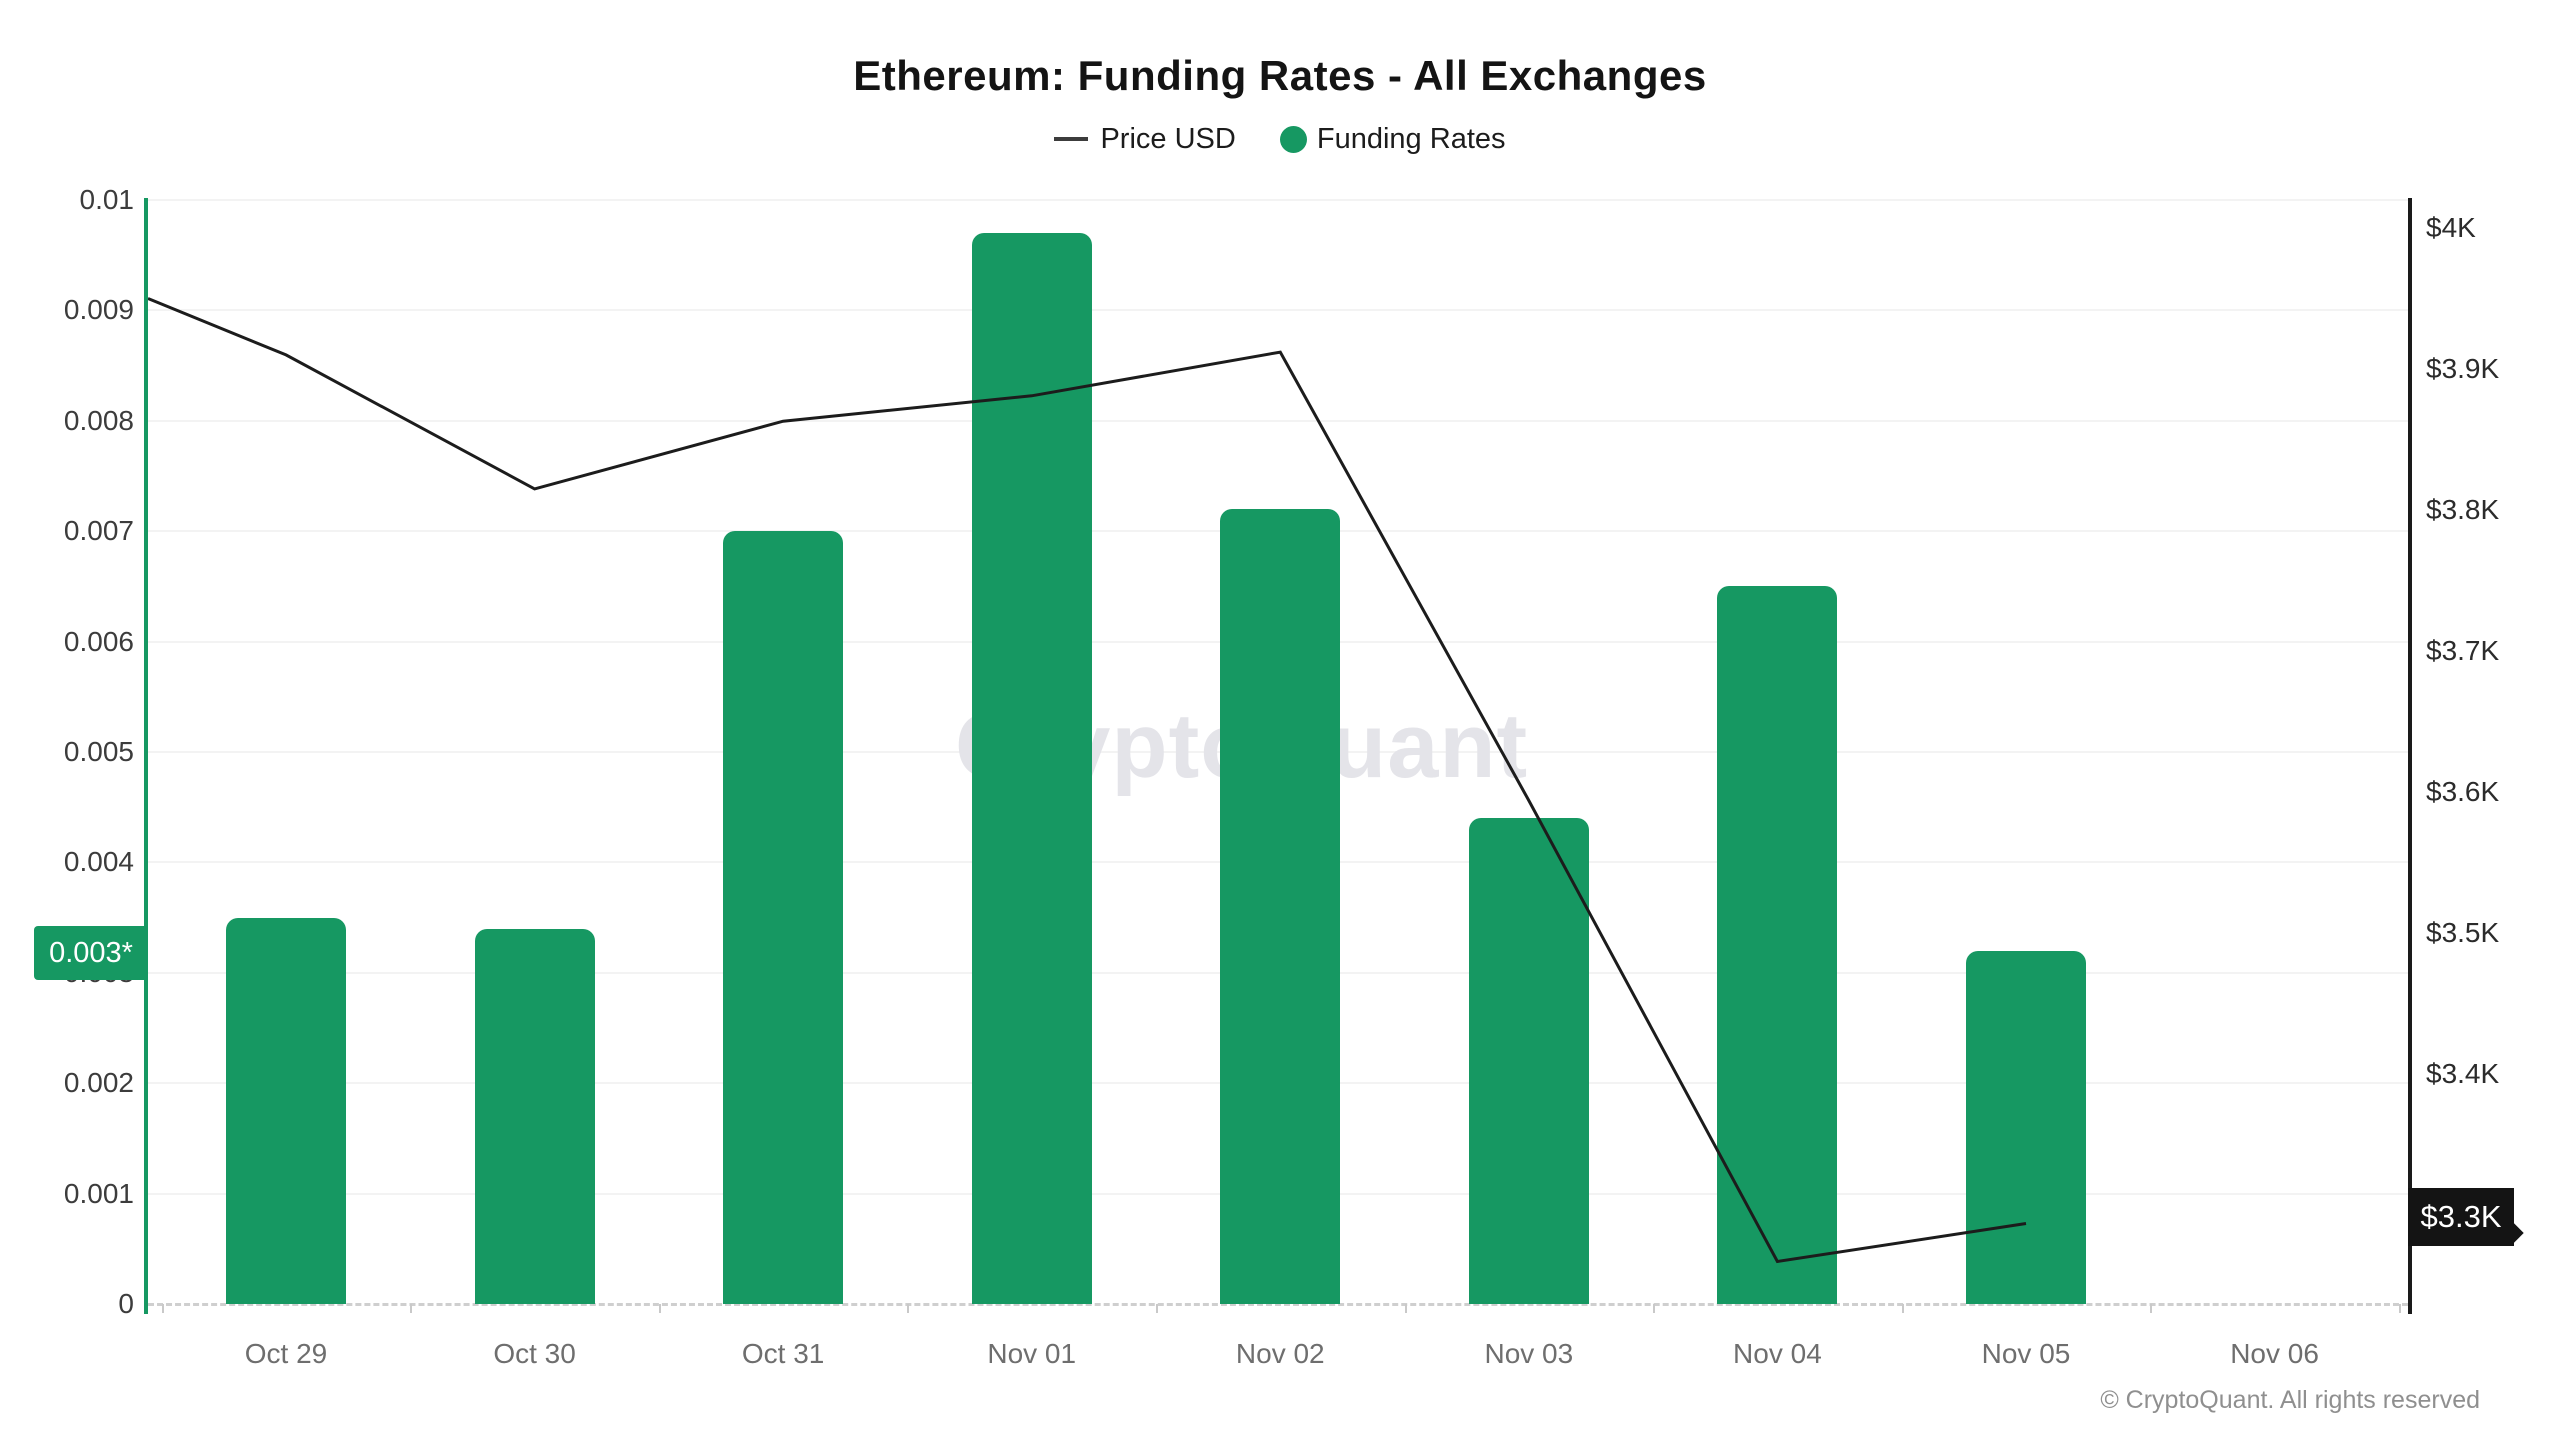  What do you see at coordinates (2461, 1217) in the screenshot?
I see `right-axis-value-badge: $3.3K` at bounding box center [2461, 1217].